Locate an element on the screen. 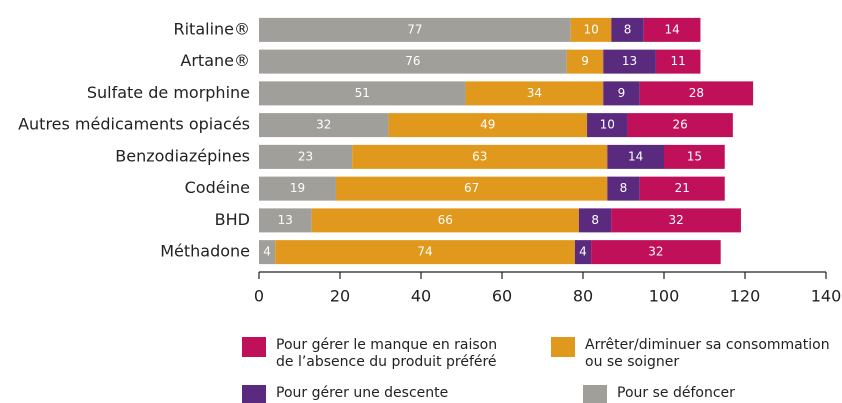 Image resolution: width=842 pixels, height=403 pixels. data-label: 23 is located at coordinates (305, 156).